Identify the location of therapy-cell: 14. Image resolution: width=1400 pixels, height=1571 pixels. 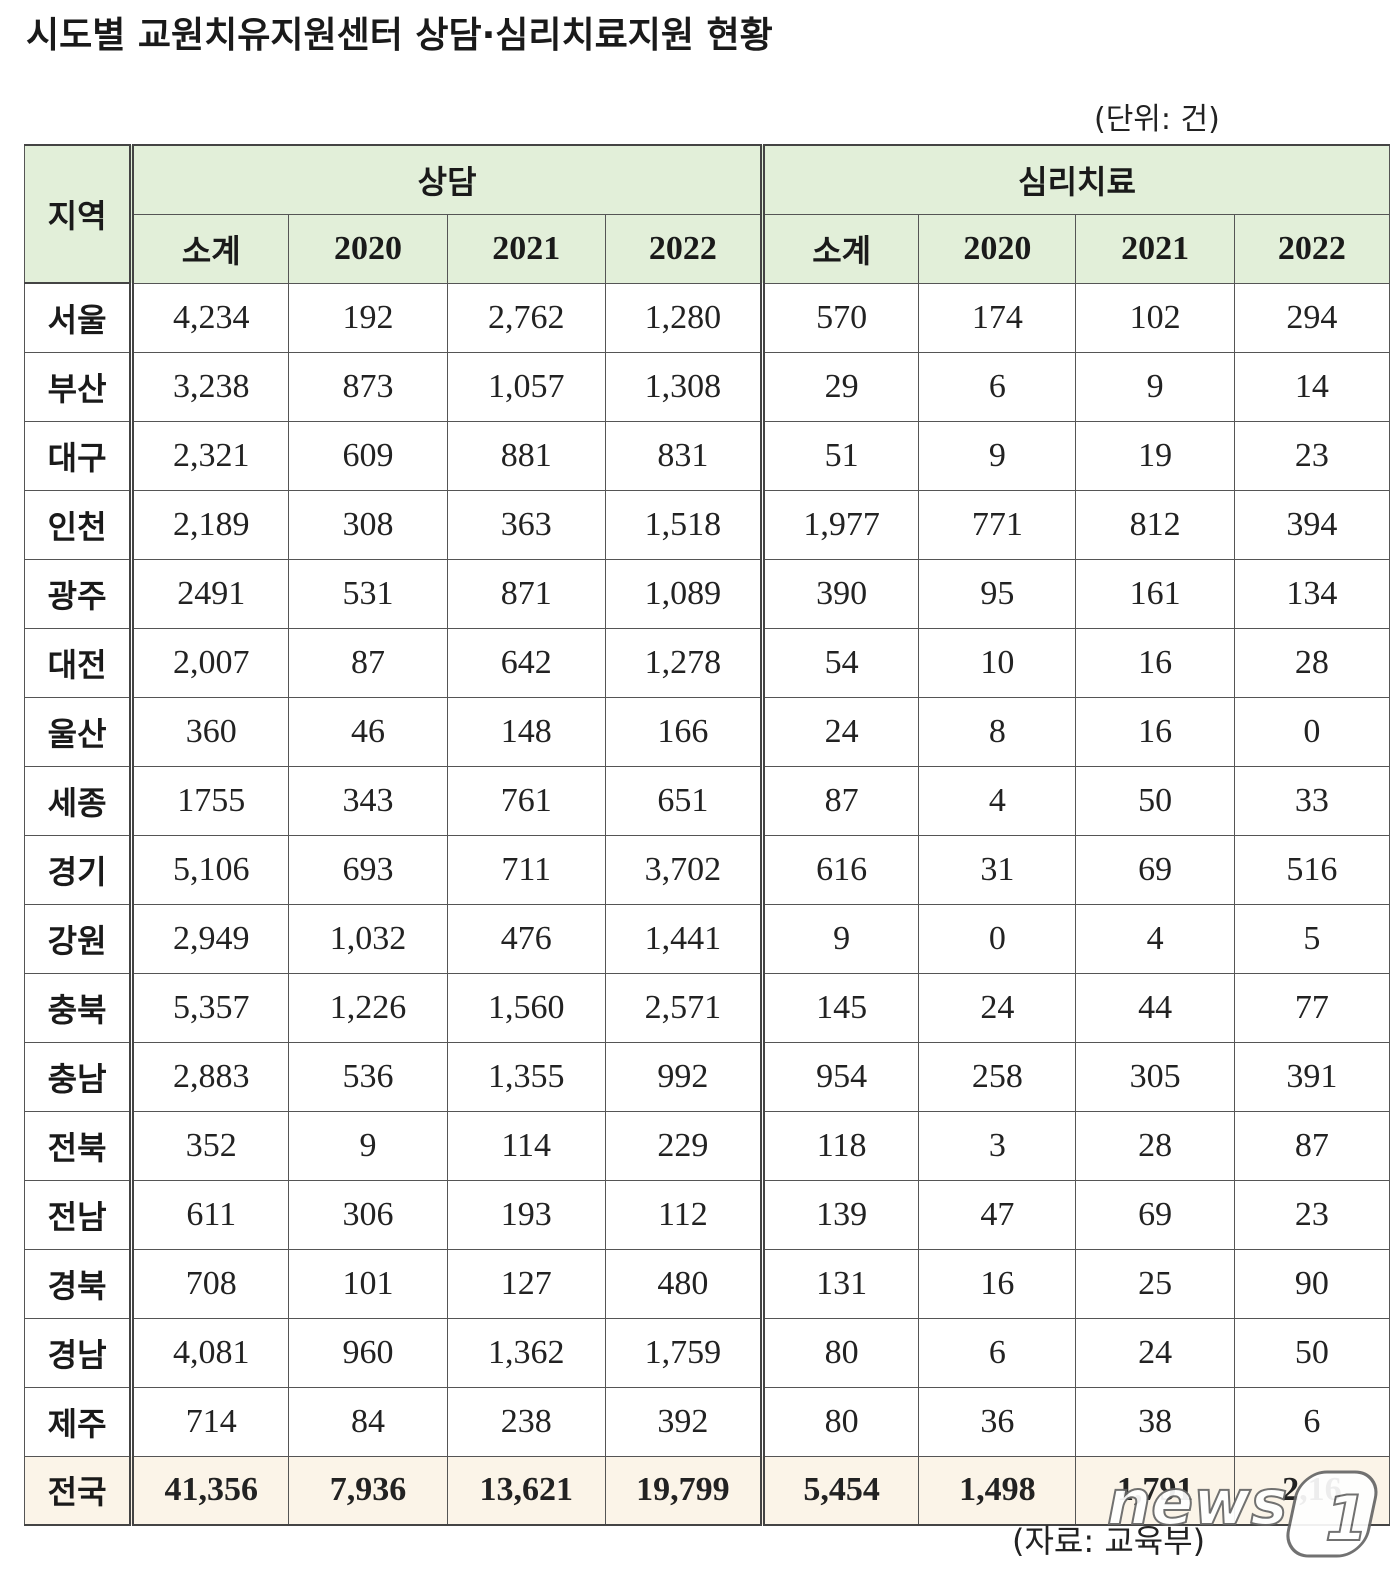
(1312, 386).